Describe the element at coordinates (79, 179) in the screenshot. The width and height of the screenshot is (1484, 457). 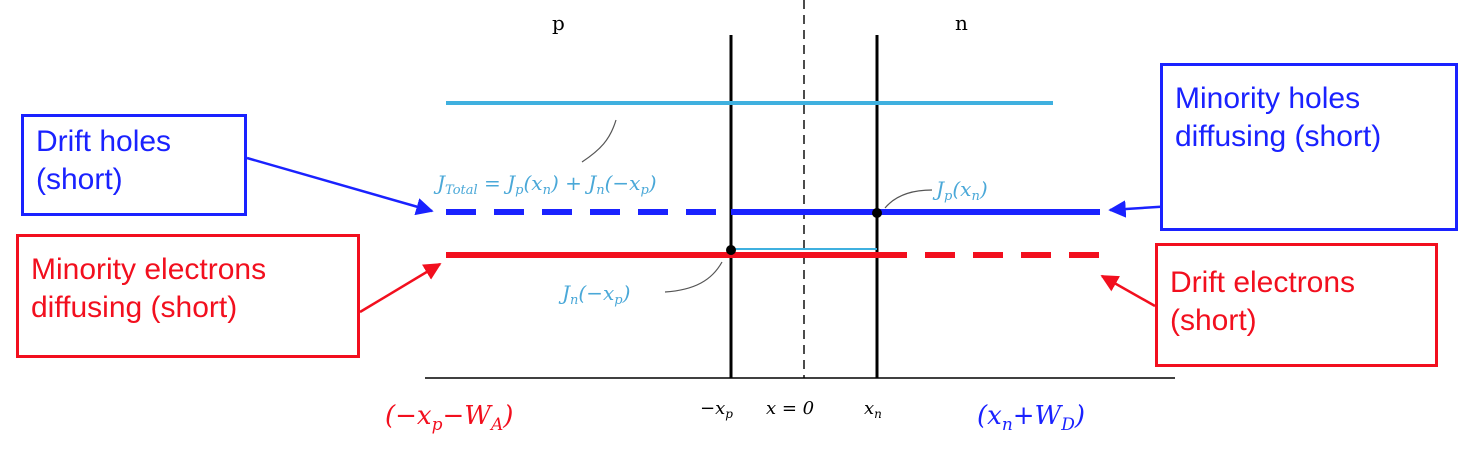
I see `drift-holes-line2: (short)` at that location.